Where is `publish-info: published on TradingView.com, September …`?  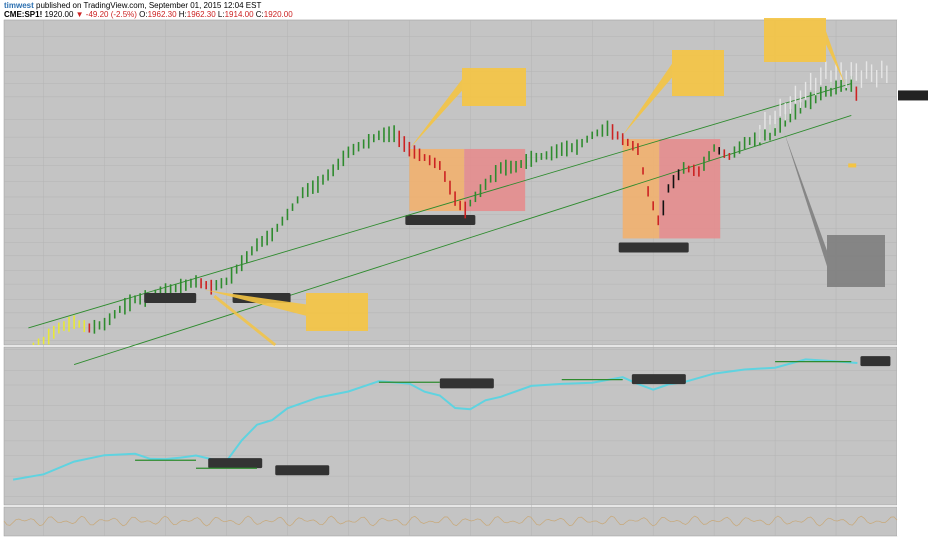 publish-info: published on TradingView.com, September … is located at coordinates (149, 5).